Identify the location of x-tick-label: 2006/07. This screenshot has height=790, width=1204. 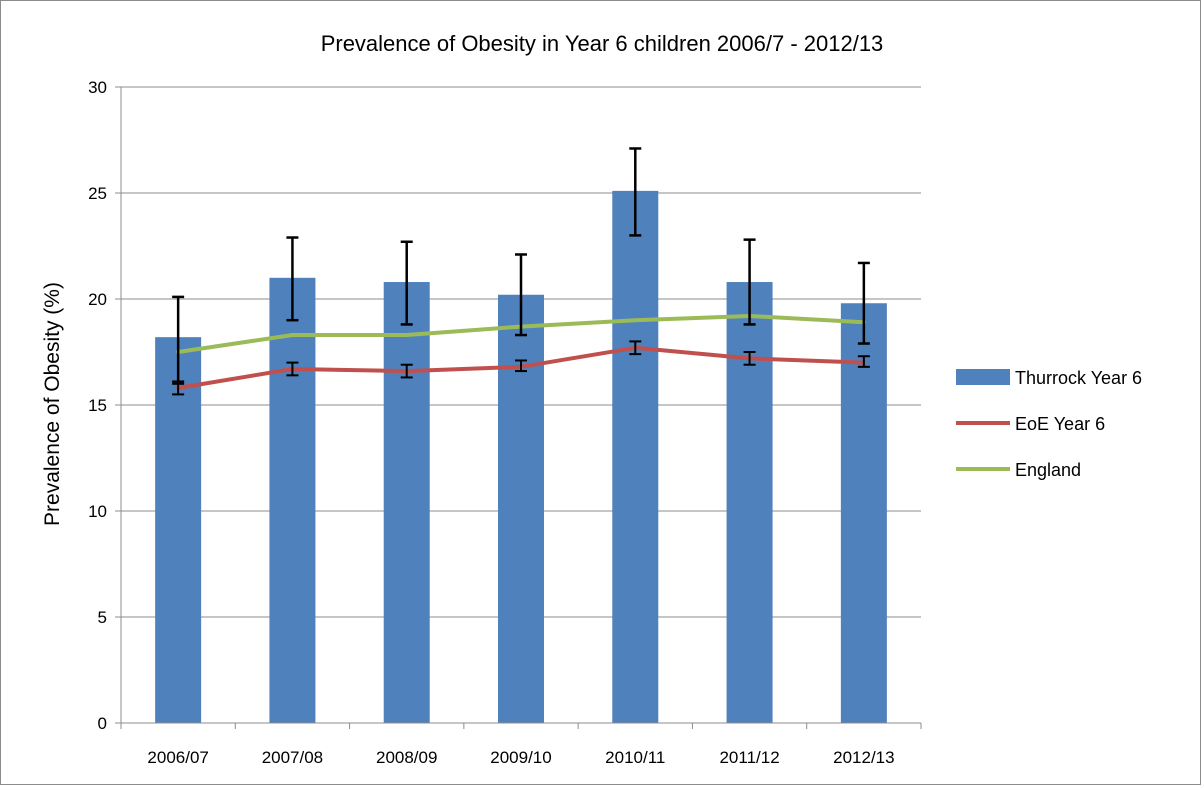
(177, 757).